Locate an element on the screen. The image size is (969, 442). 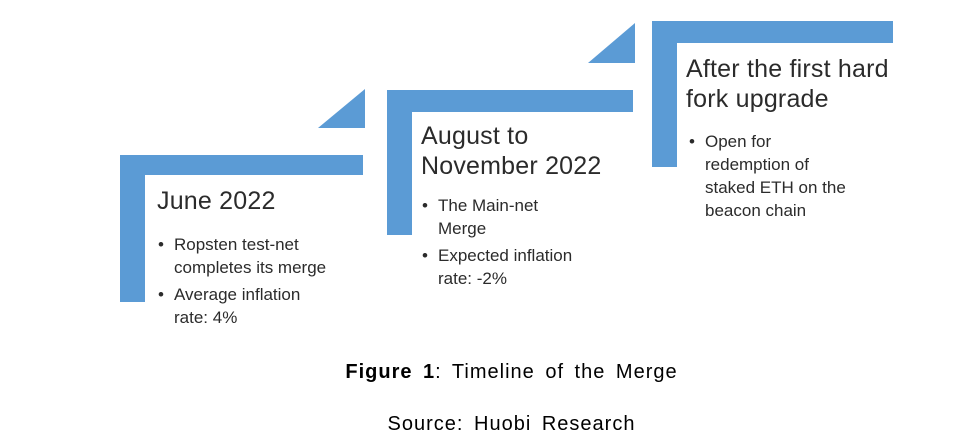
stage2-bar-vertical is located at coordinates (399, 162).